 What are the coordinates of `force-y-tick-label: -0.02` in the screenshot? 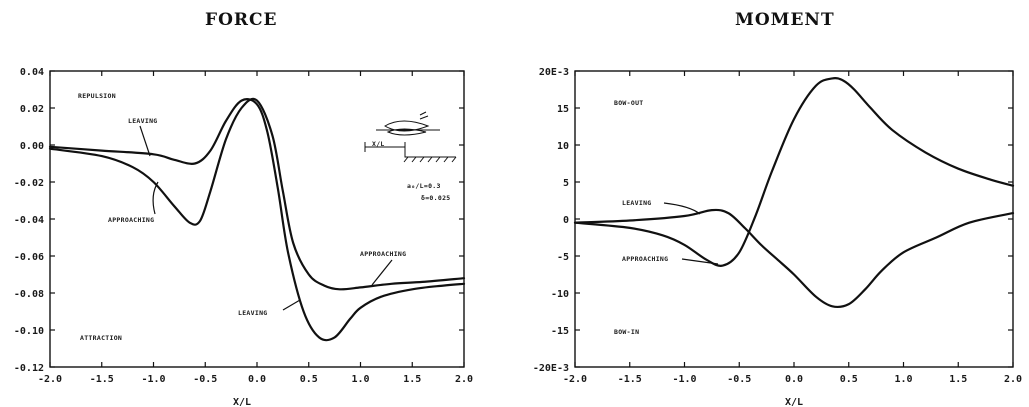 It's located at (29, 183).